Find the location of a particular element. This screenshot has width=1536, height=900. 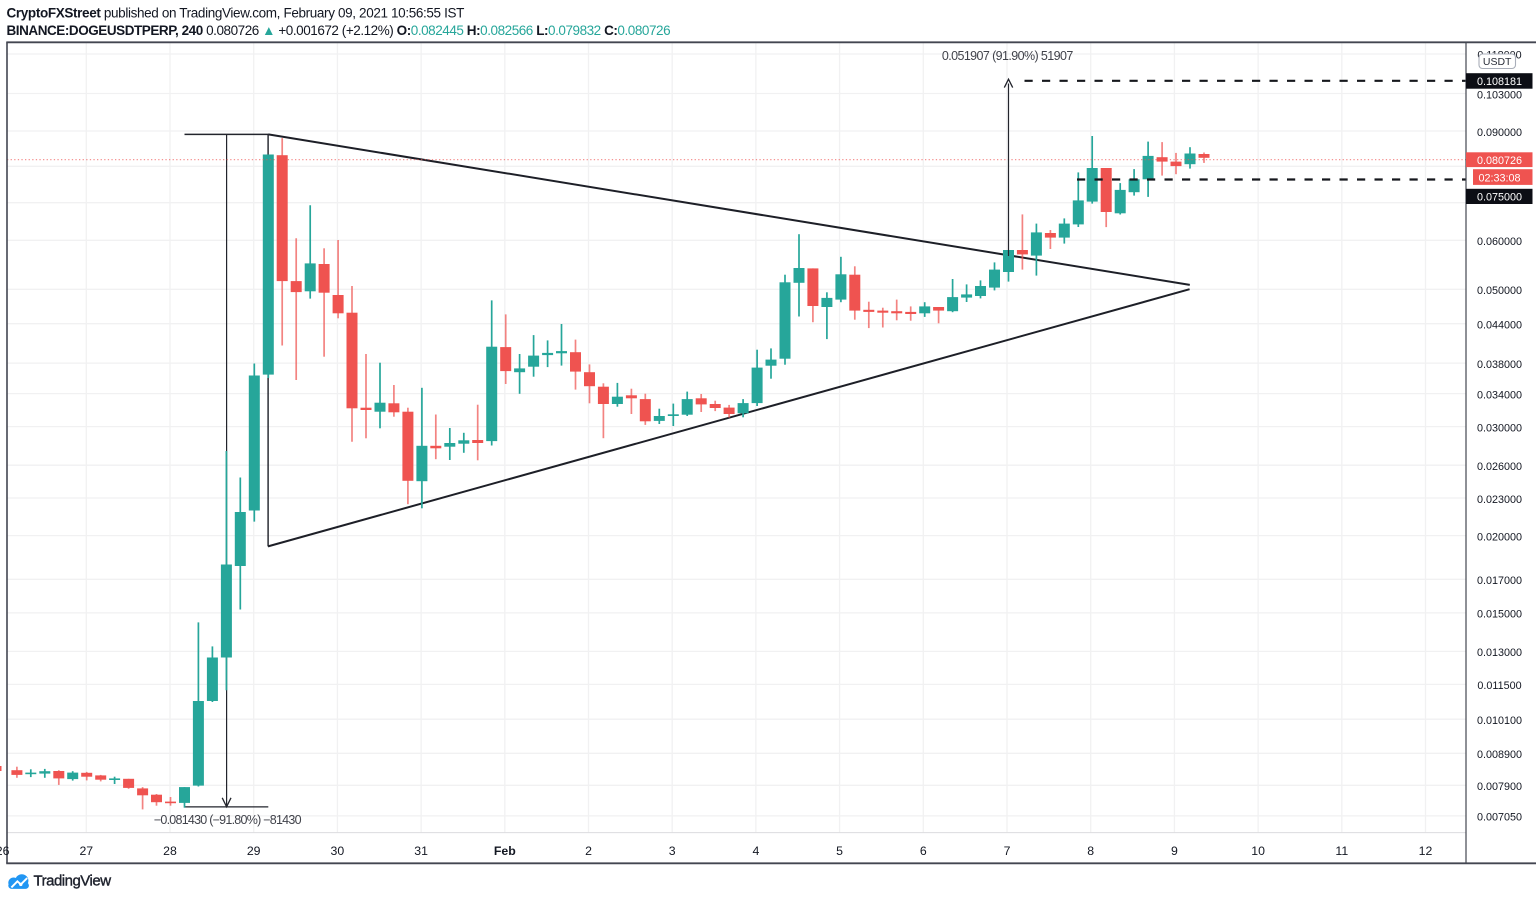

svg-text: 0.080726 is located at coordinates (1499, 161).